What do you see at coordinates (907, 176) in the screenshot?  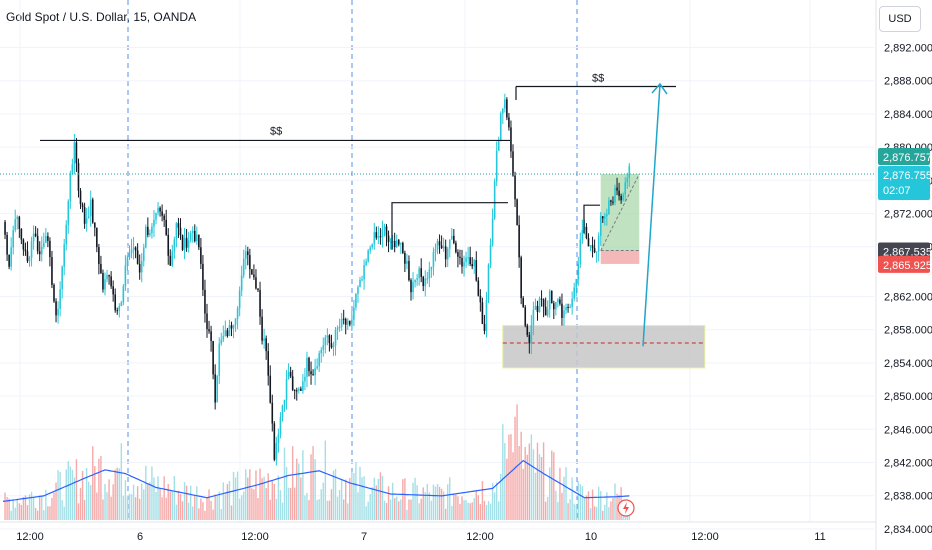 I see `last-price-tag-text: 2,876.755` at bounding box center [907, 176].